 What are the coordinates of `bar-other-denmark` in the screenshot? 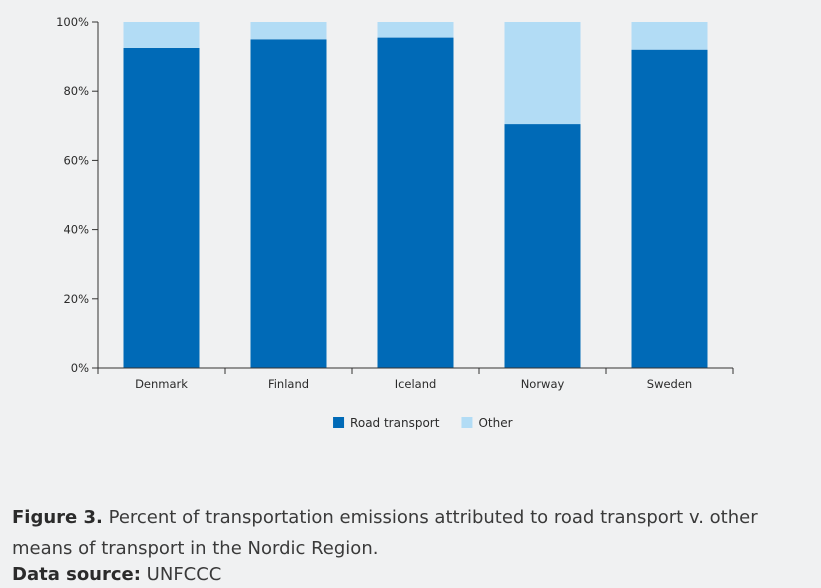 It's located at (161, 35).